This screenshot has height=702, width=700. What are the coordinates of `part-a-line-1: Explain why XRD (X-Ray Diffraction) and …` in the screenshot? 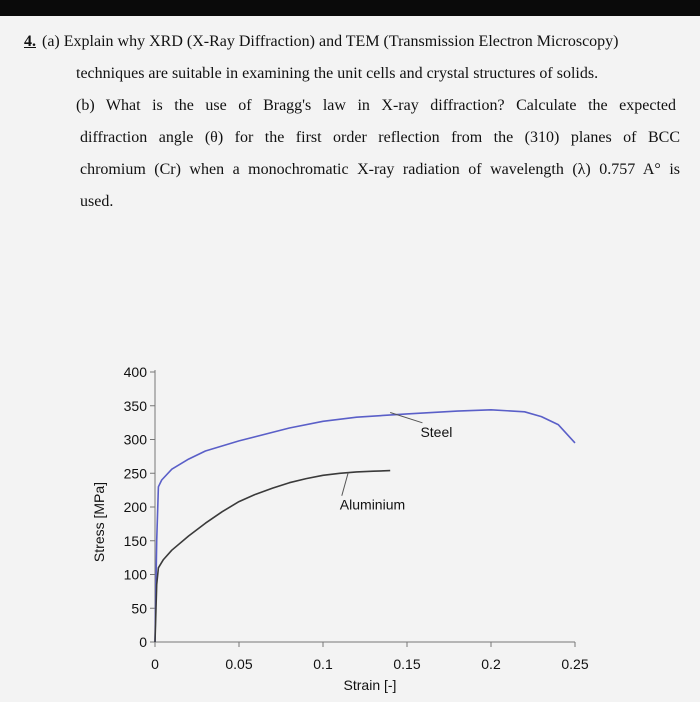 It's located at (341, 41).